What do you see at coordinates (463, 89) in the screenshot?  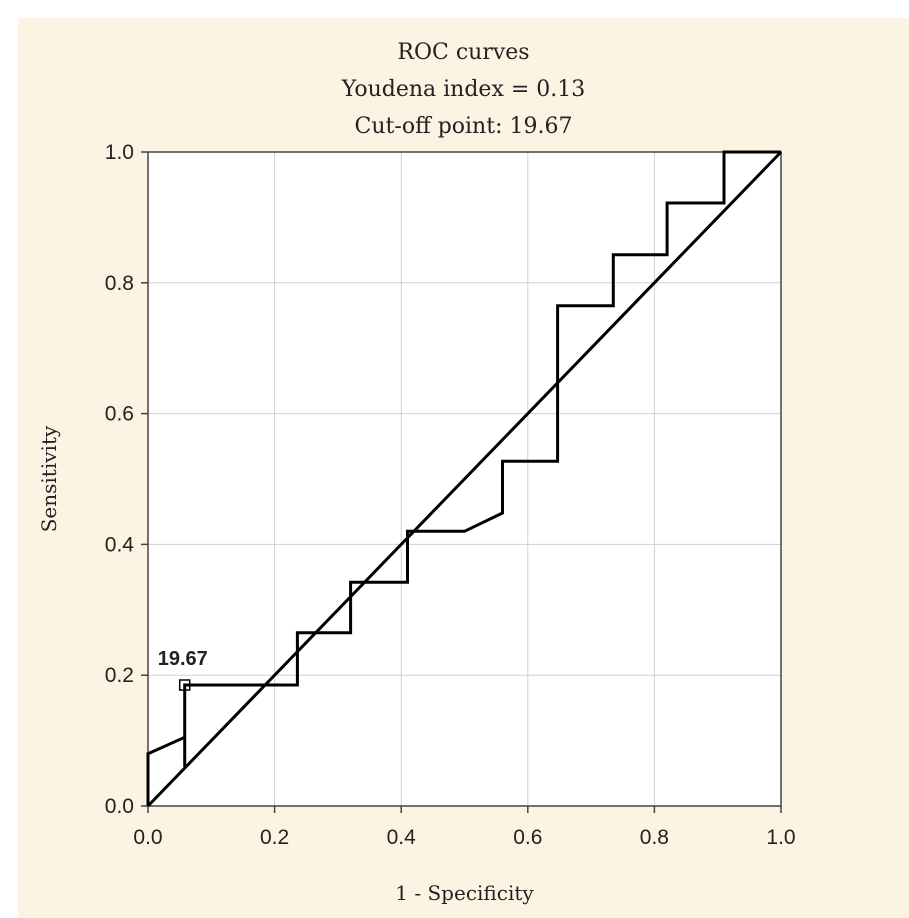 I see `chart-subtitle-youden: Youdena index = 0.13` at bounding box center [463, 89].